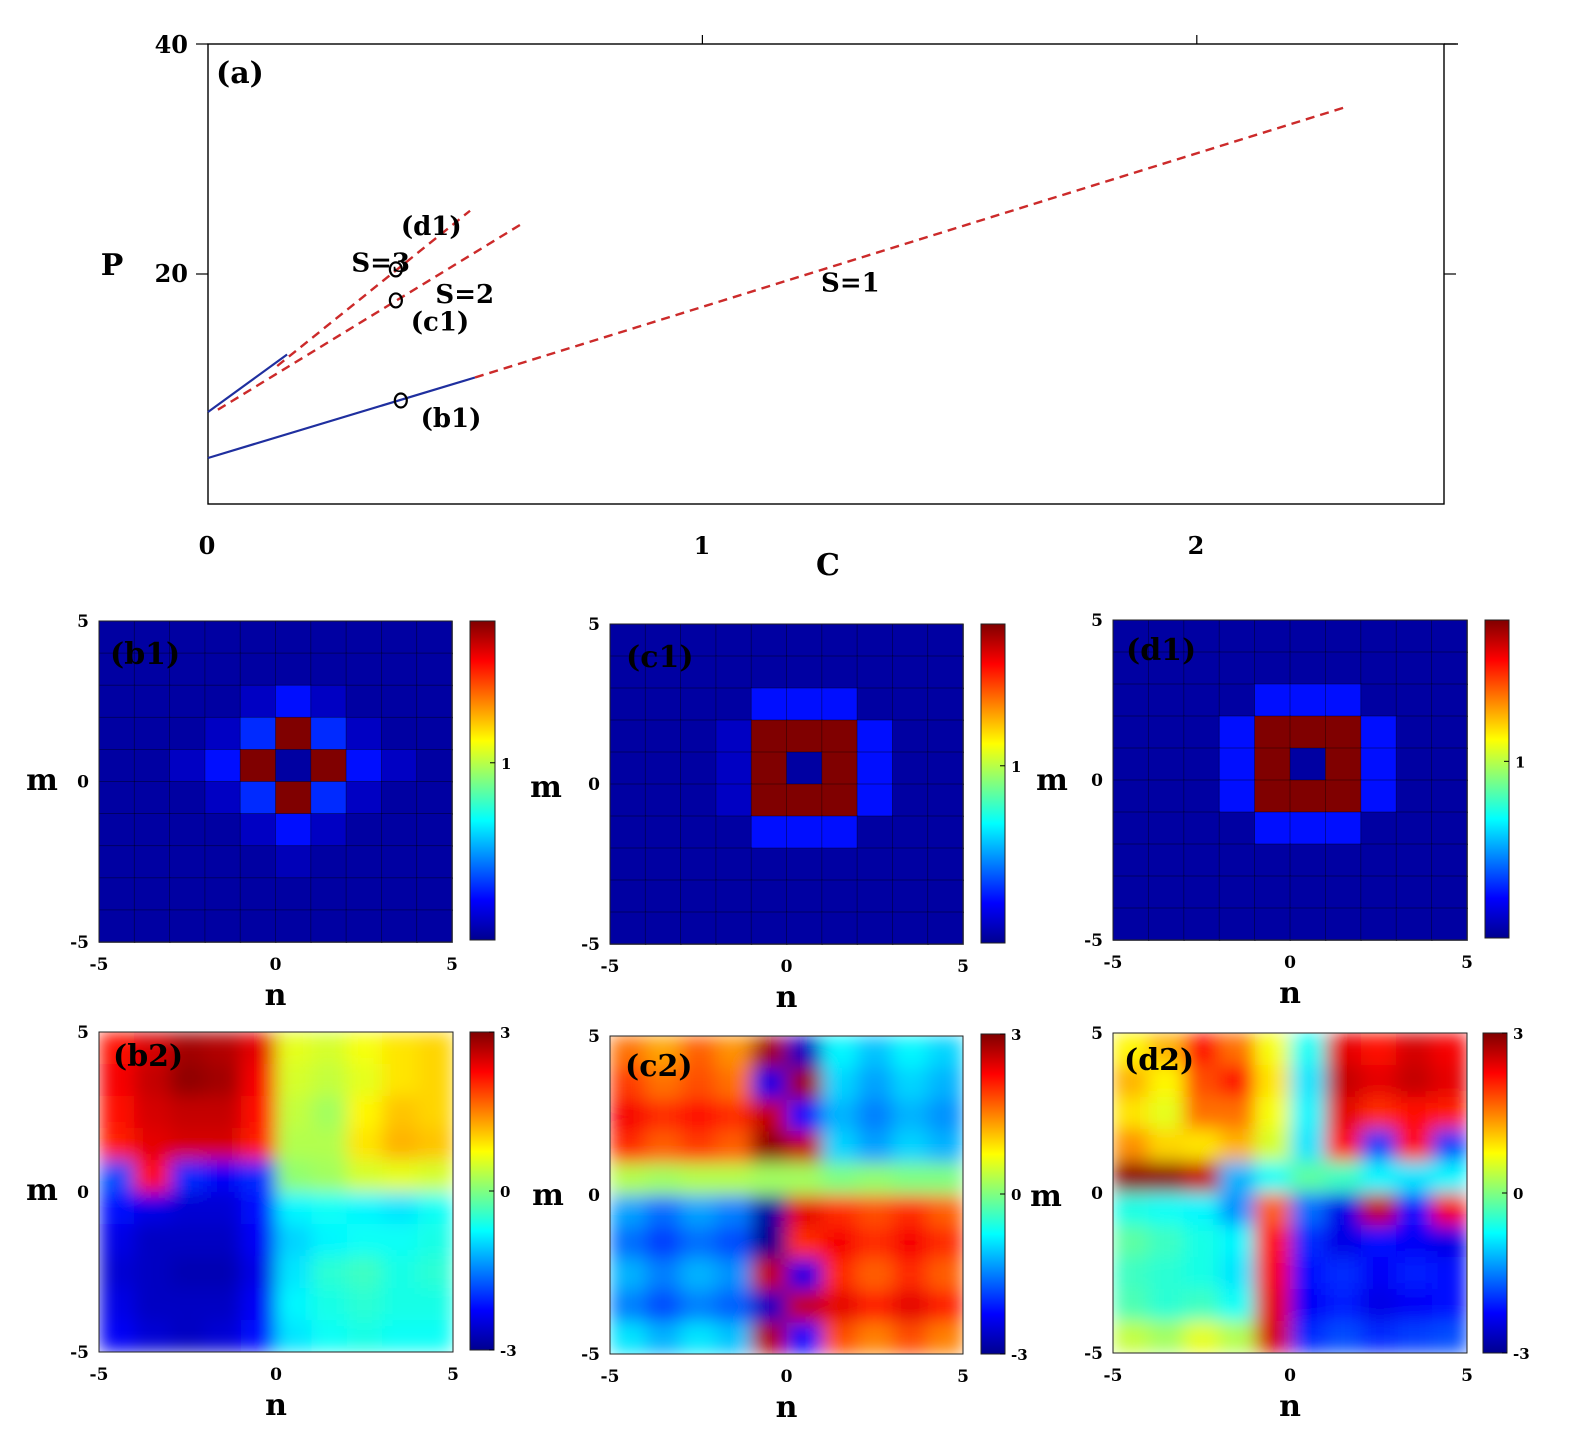 Image resolution: width=1589 pixels, height=1436 pixels. I want to click on point-markers, so click(398, 335).